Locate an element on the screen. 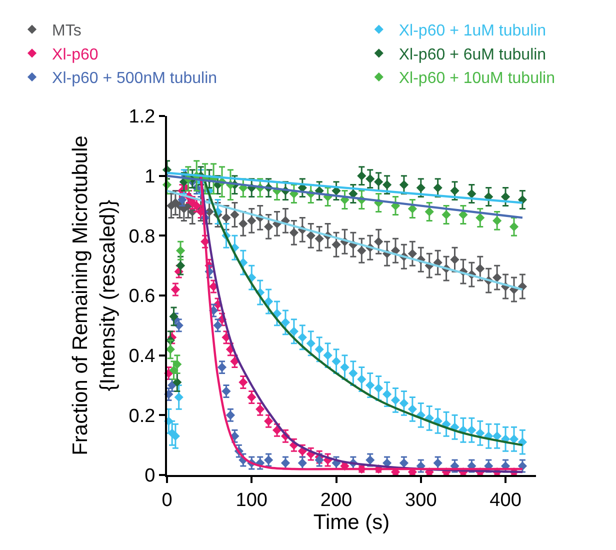 The width and height of the screenshot is (616, 550). y-tick-label: 0.8 is located at coordinates (142, 237).